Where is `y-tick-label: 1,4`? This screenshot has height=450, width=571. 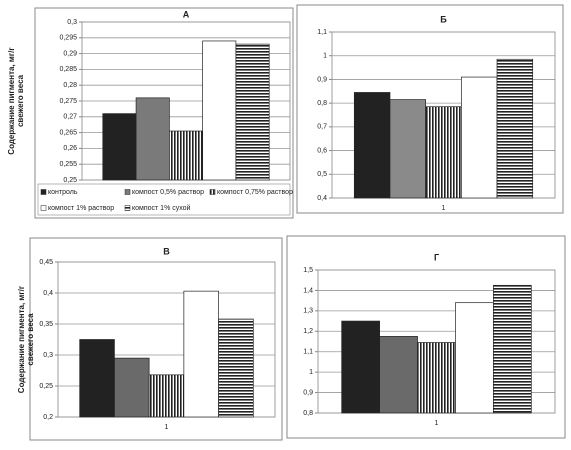
y-tick-label: 1,4 is located at coordinates (308, 290).